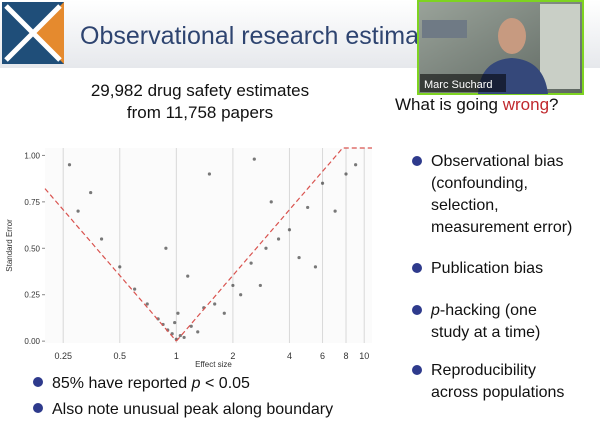  What do you see at coordinates (289, 356) in the screenshot?
I see `x-tick-label: 4` at bounding box center [289, 356].